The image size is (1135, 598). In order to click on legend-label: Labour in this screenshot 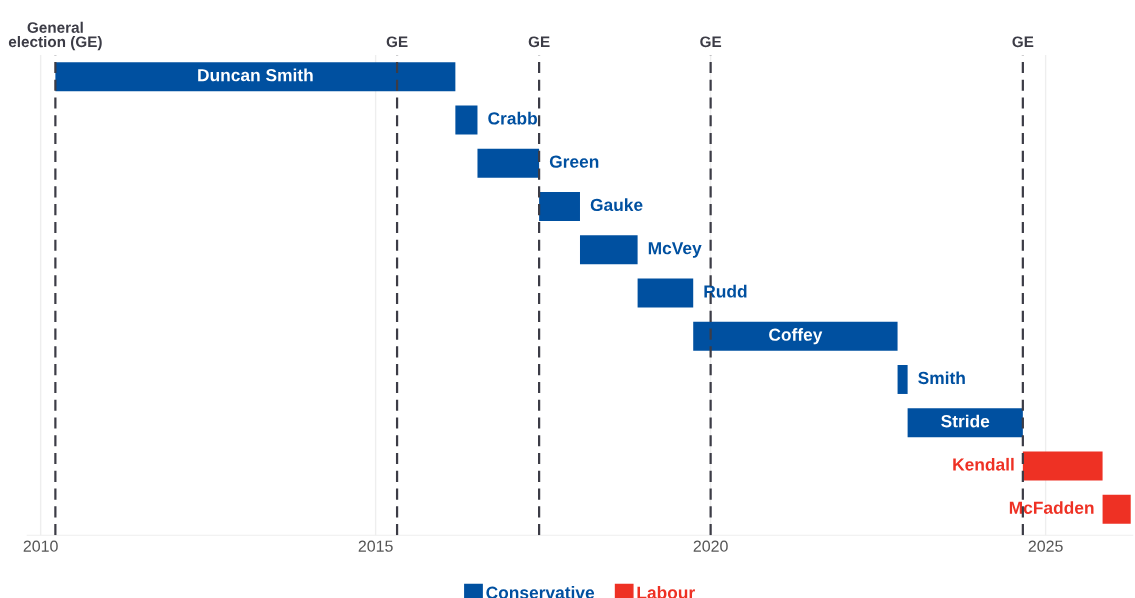, I will do `click(666, 592)`.